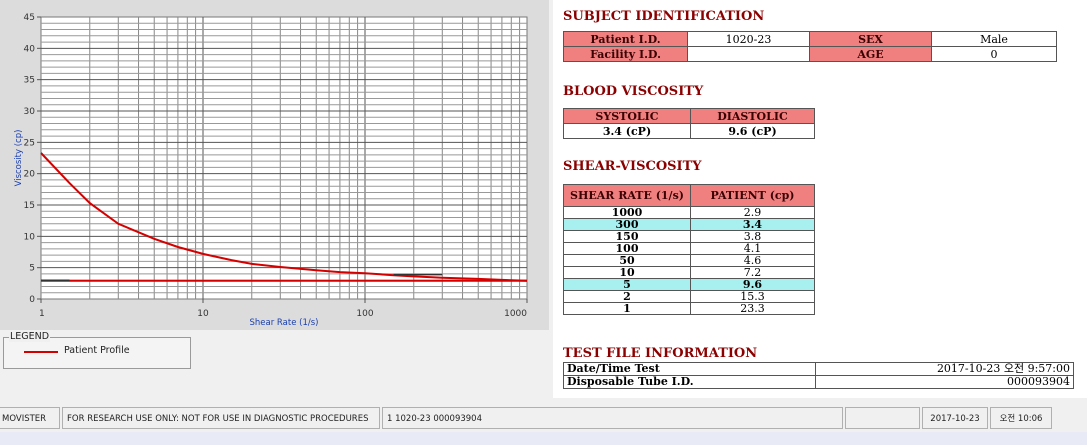 Image resolution: width=1087 pixels, height=445 pixels. I want to click on test-file-information-title: TEST FILE INFORMATION, so click(660, 353).